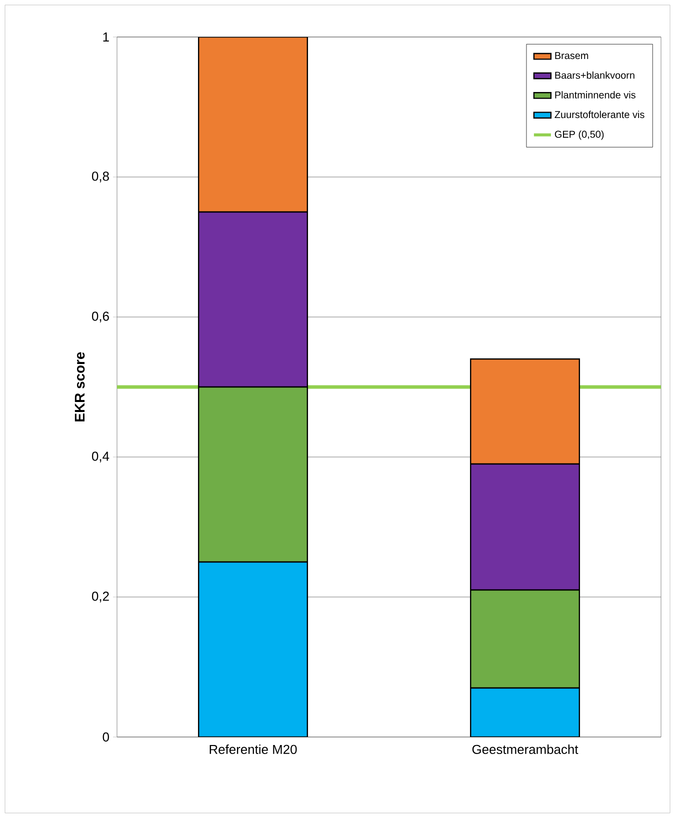 The image size is (675, 818). Describe the element at coordinates (100, 597) in the screenshot. I see `y-tick-label: 0,2` at that location.